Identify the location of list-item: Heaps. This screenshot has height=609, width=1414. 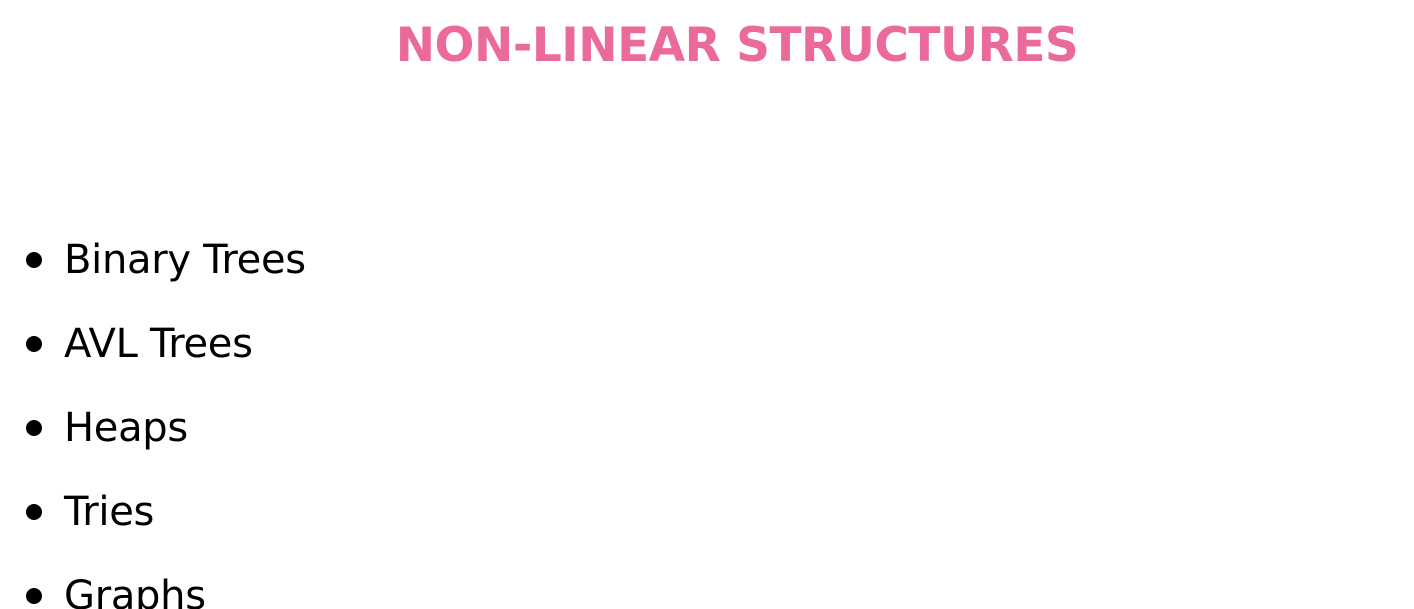
(166, 428).